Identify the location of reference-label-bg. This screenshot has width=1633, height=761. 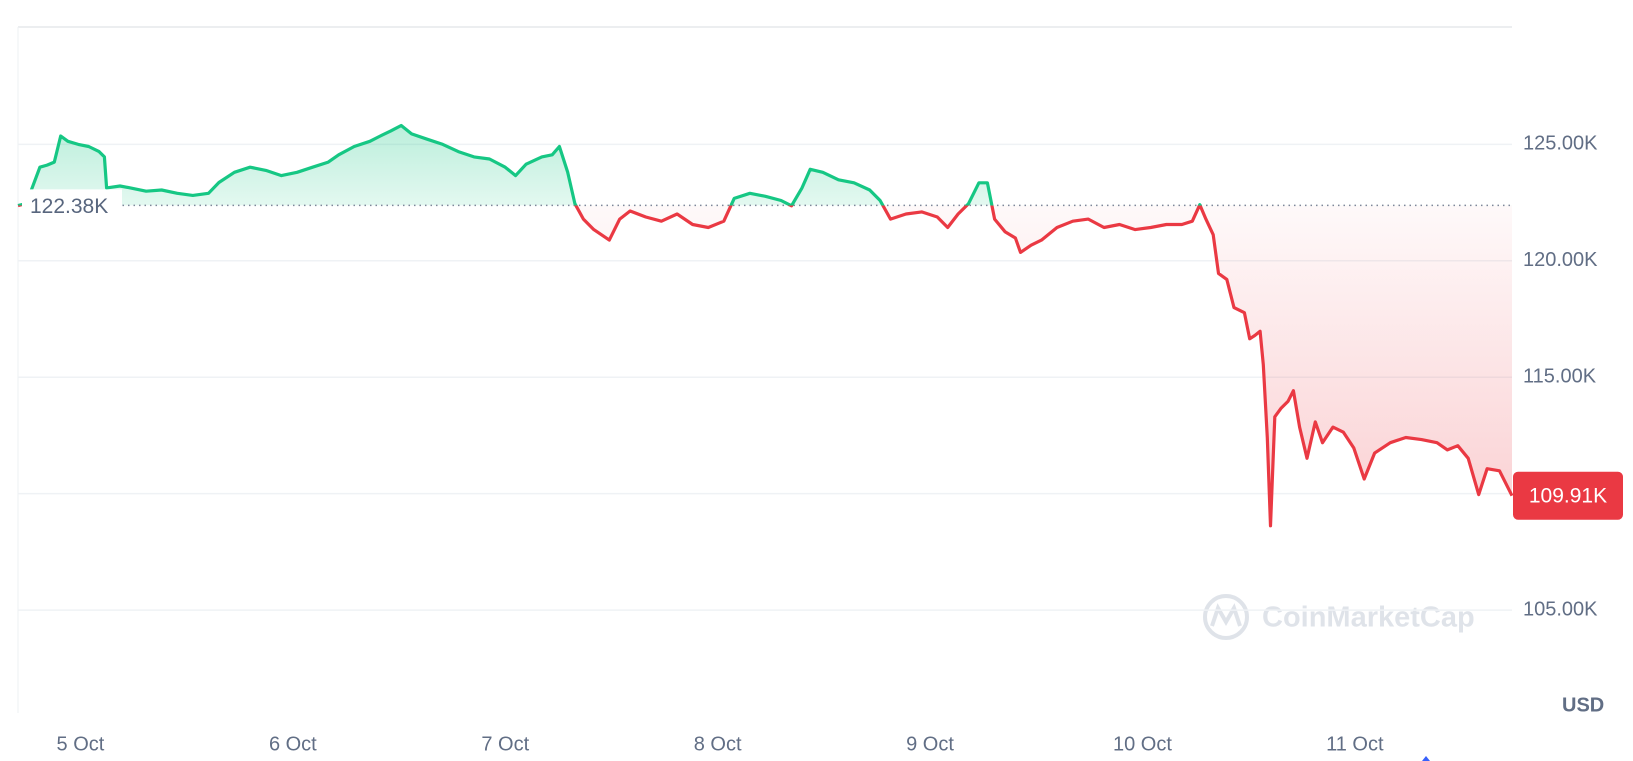
(72, 204).